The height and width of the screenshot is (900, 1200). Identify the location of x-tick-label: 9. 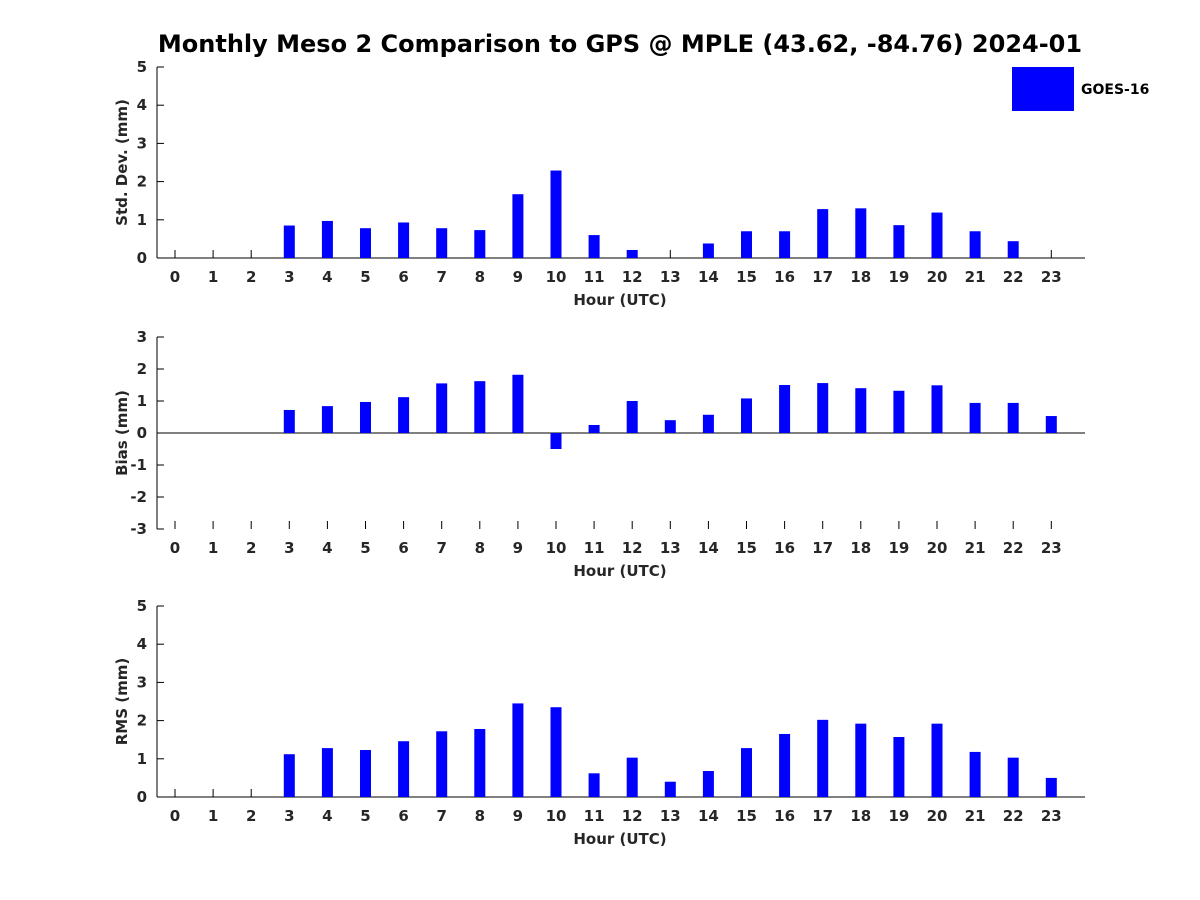
(518, 548).